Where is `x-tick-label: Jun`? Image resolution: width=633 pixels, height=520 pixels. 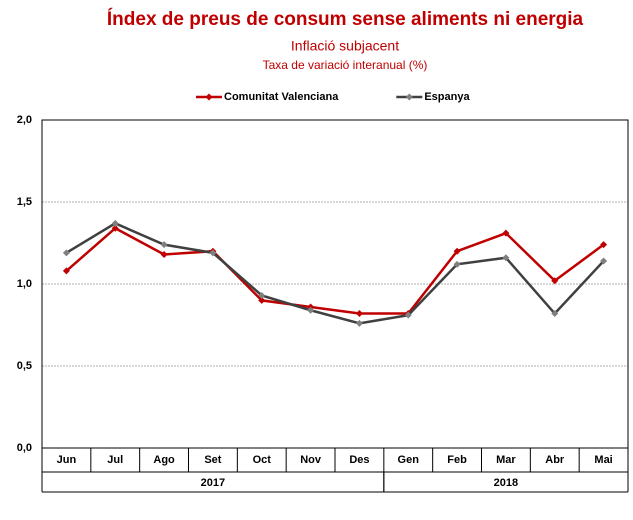
x-tick-label: Jun is located at coordinates (67, 460).